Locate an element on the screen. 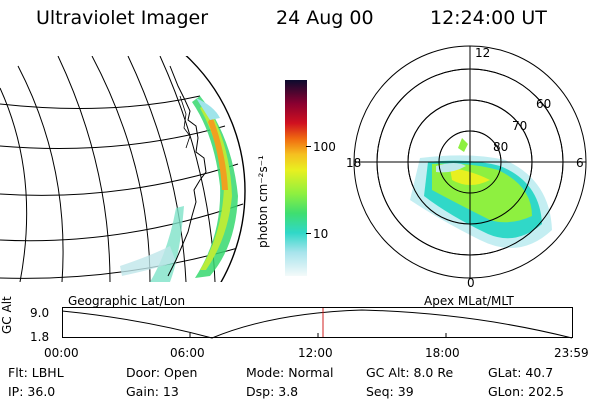 The image size is (600, 400). info-flt: Flt: LBHL is located at coordinates (36, 372).